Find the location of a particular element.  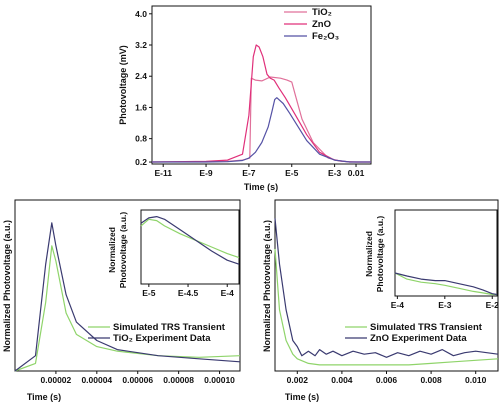

legend-label-tio2-data: TiO₂ Experiment Data is located at coordinates (162, 338).